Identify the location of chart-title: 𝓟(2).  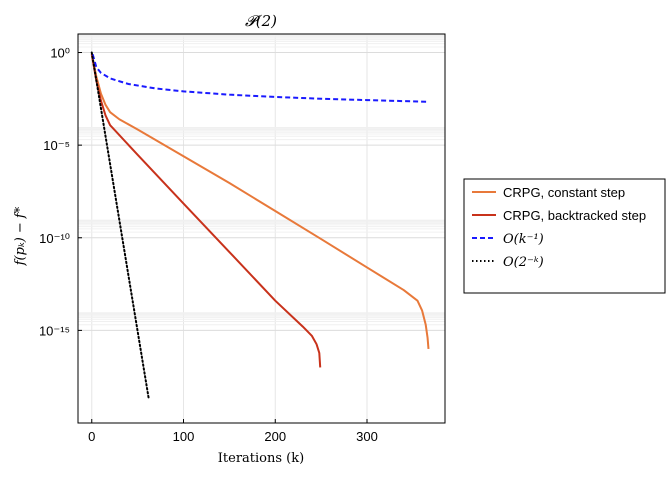
(261, 21).